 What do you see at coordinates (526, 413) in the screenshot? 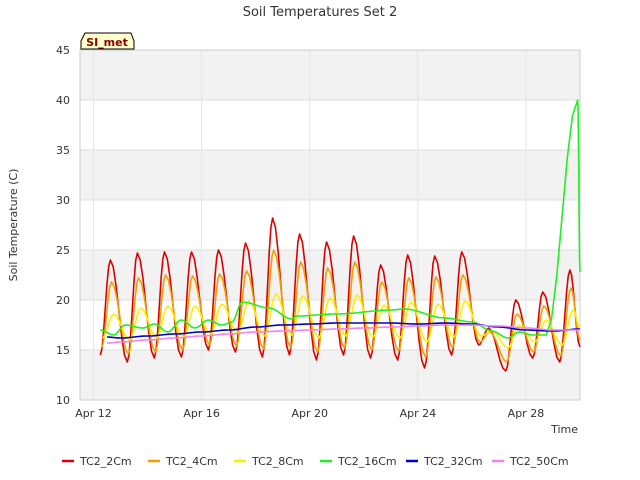
I see `x-tick-label: Apr 28` at bounding box center [526, 413].